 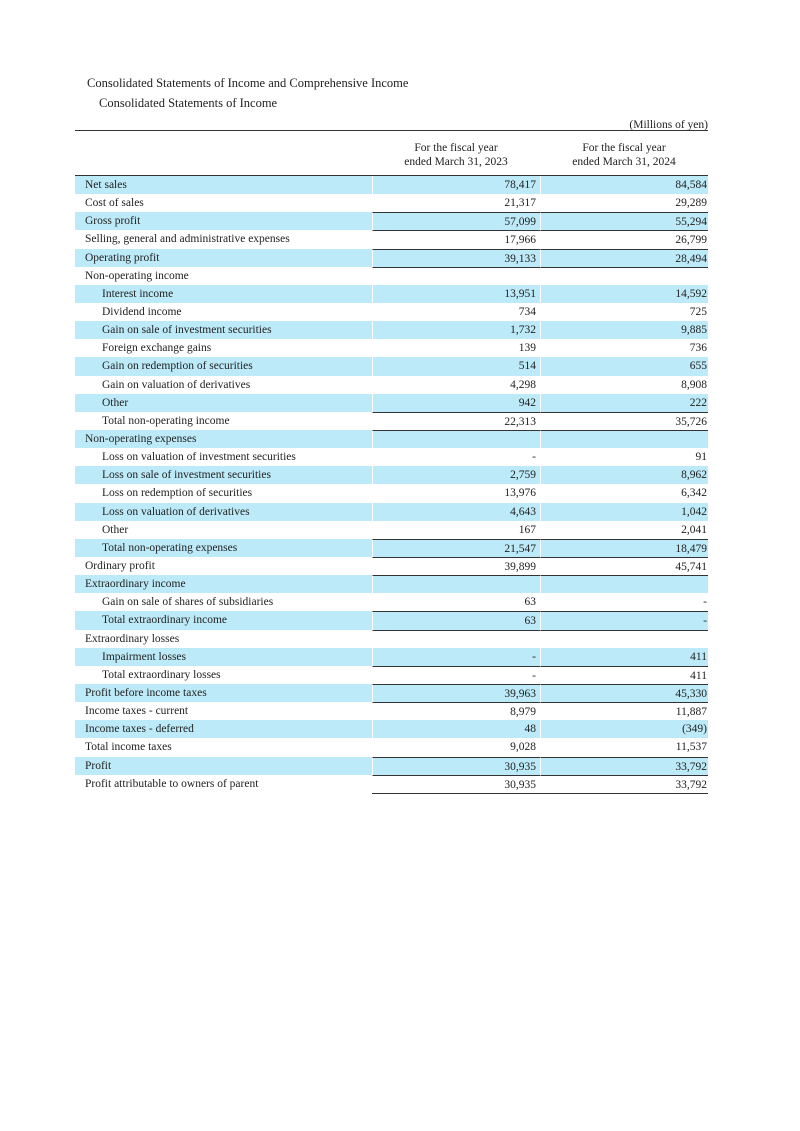 I want to click on row-label: Total income taxes, so click(x=128, y=747).